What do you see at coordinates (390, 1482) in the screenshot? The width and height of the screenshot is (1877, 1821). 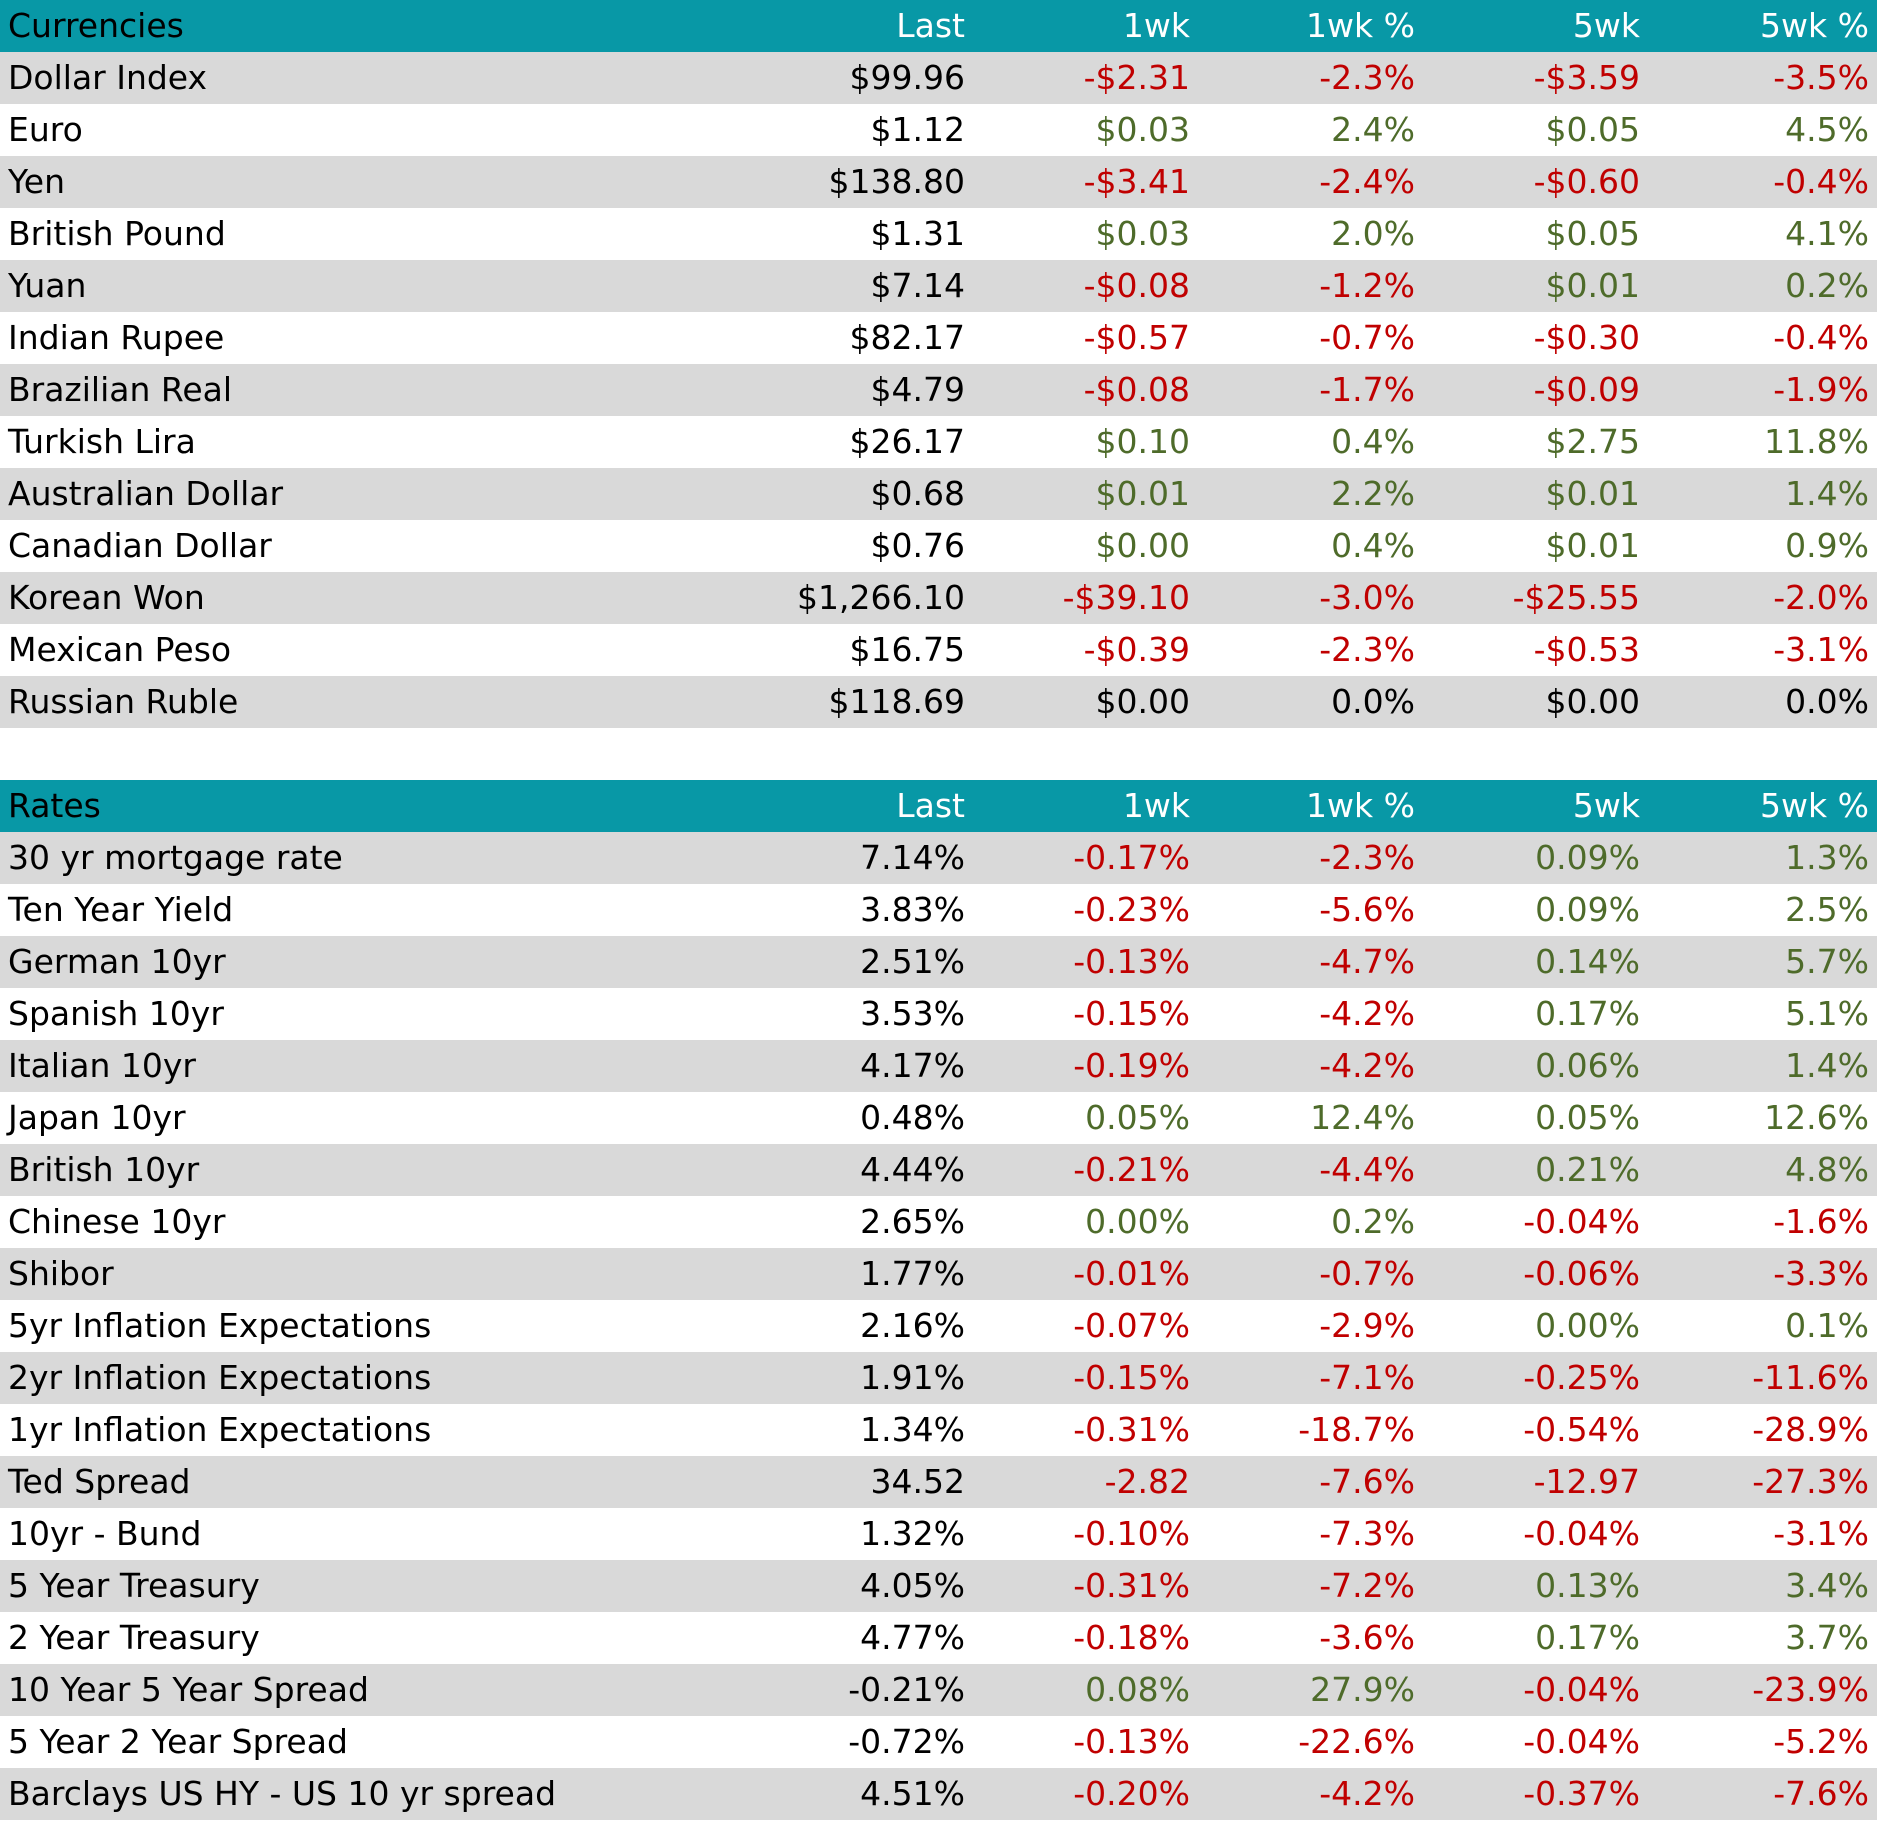 I see `row-label: Ted Spread` at bounding box center [390, 1482].